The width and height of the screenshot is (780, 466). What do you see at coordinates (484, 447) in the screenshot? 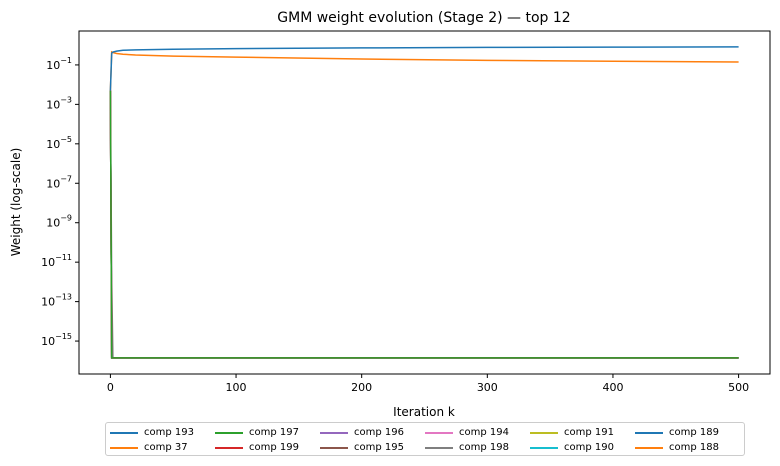
I see `legend-label: comp 198` at bounding box center [484, 447].